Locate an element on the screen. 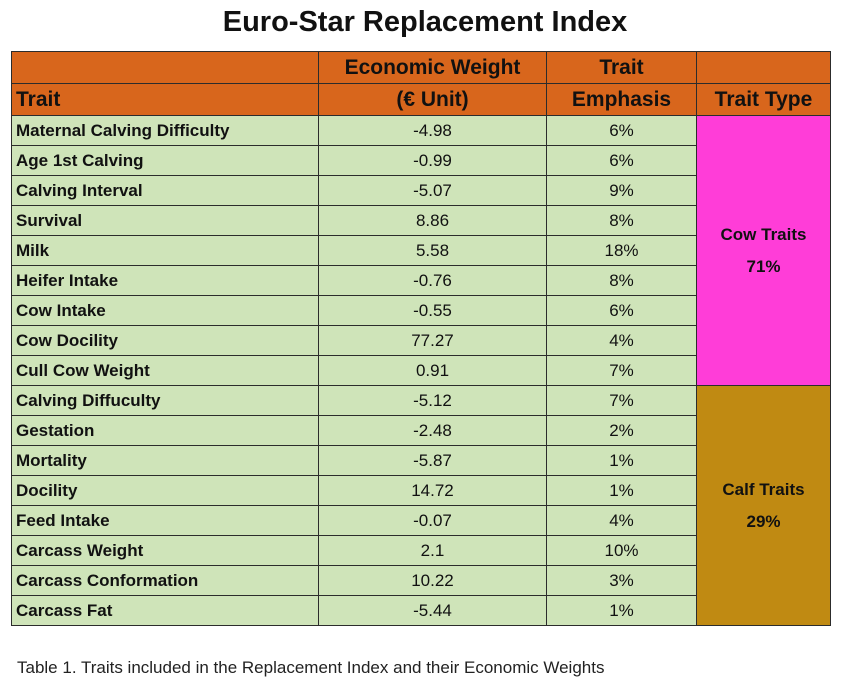 This screenshot has height=694, width=850. table-row: Carcass Weight 2.1 10% is located at coordinates (421, 550).